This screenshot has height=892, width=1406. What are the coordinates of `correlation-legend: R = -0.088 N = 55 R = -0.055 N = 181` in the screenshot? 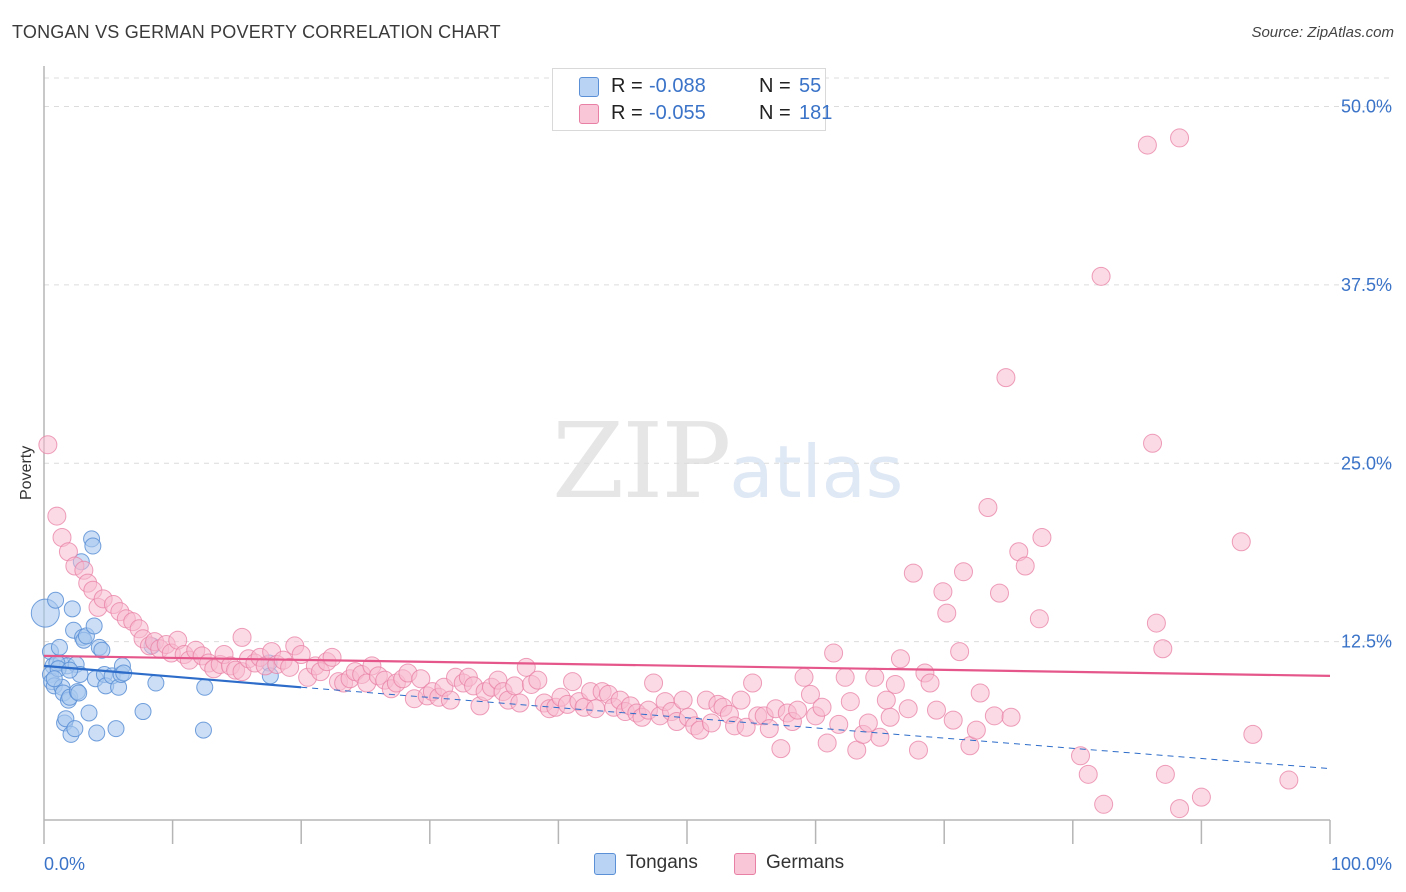 It's located at (692, 99).